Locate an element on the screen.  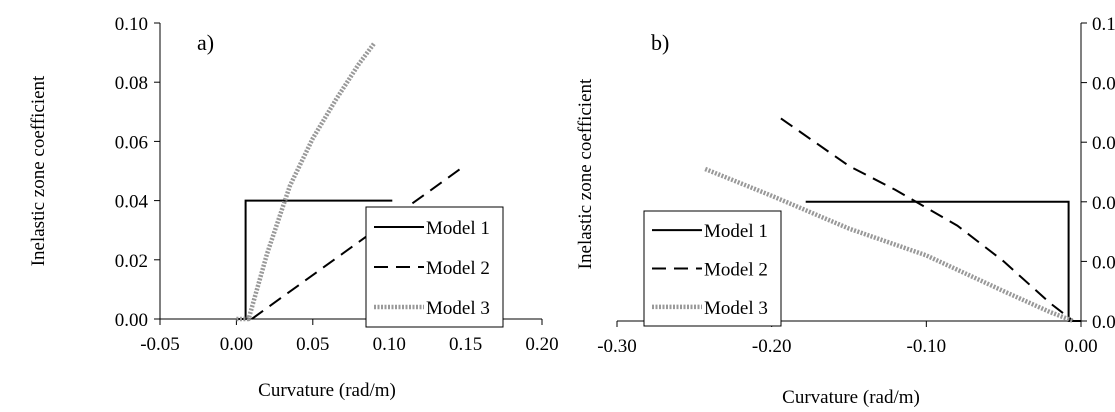
x-tick-label: 0.15 is located at coordinates (465, 344).